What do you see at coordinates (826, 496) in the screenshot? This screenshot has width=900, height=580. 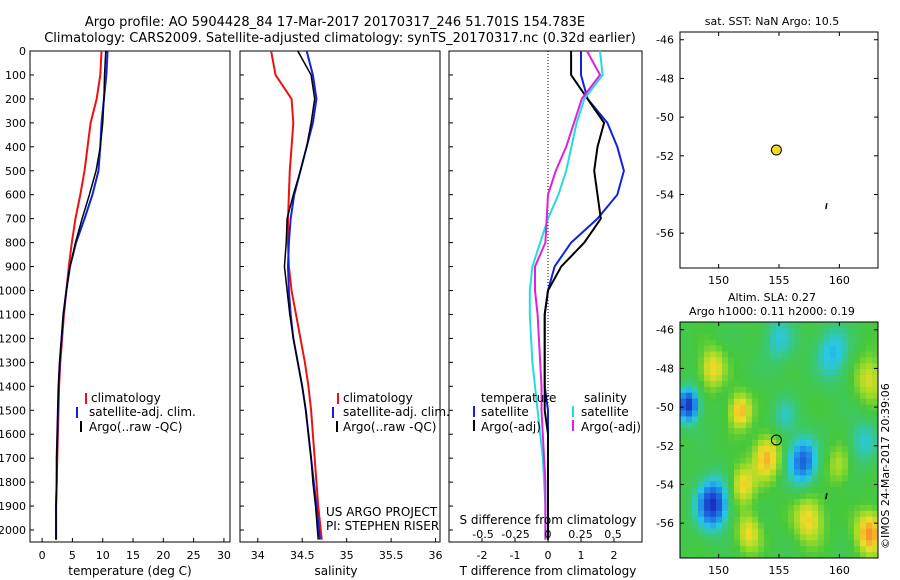 I see `map-island-speck-sla` at bounding box center [826, 496].